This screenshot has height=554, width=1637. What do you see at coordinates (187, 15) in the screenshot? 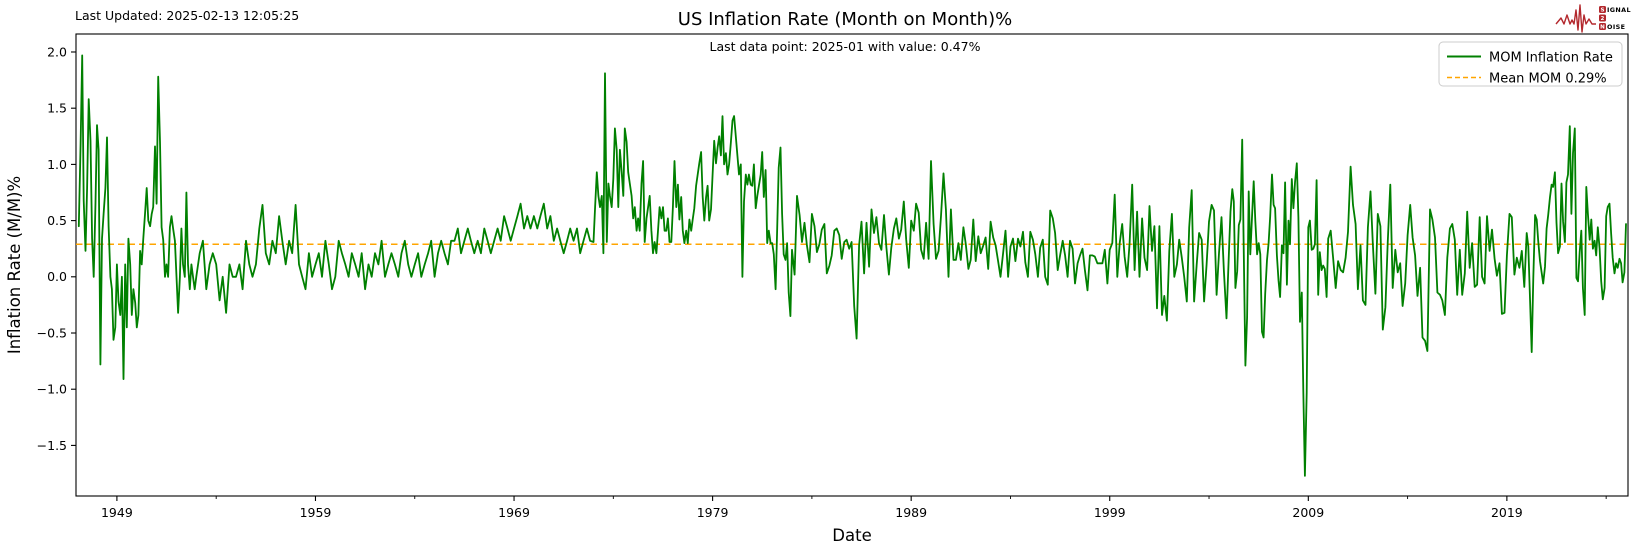
I see `last-updated-text: Last Updated: 2025-02-13 12:05:25` at bounding box center [187, 15].